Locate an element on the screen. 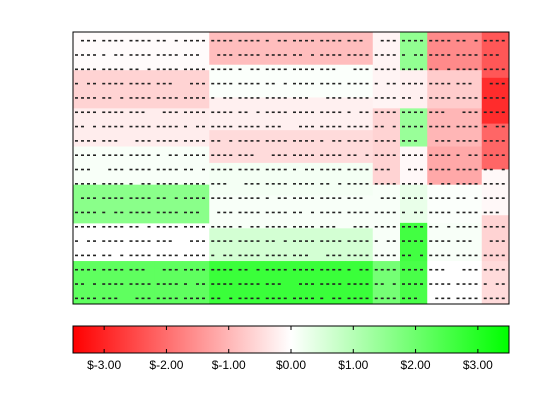 The width and height of the screenshot is (560, 420). heatmap-cell-bottom-col7 is located at coordinates (277, 283).